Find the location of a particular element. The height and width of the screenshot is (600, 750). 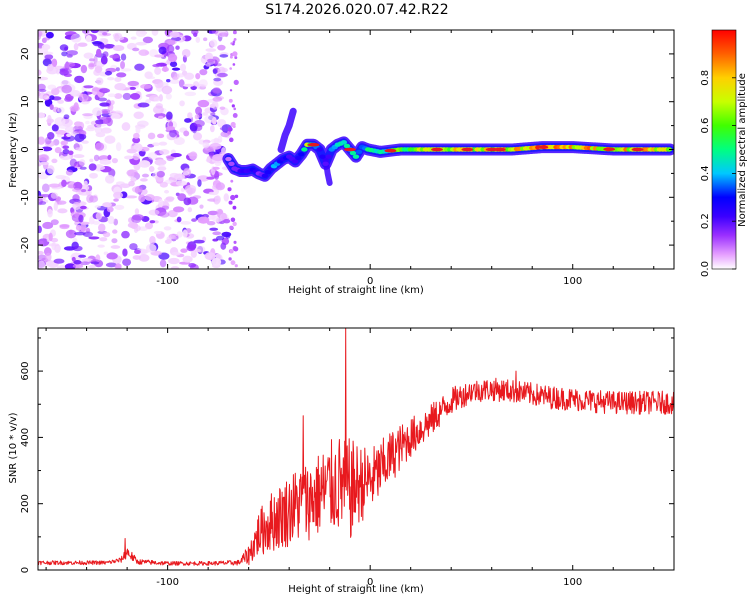

spectrogram-ridge-hotspot is located at coordinates (637, 149).